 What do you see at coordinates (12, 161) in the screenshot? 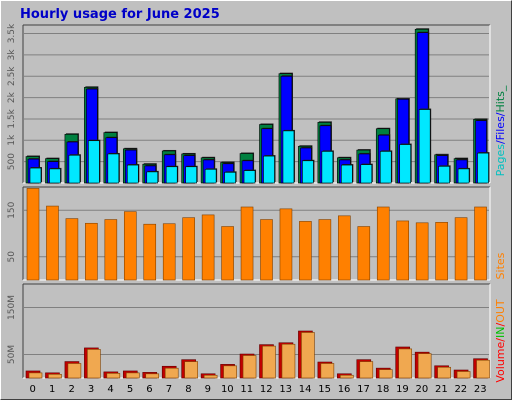
I see `panel-0-ytick: 500` at bounding box center [12, 161].